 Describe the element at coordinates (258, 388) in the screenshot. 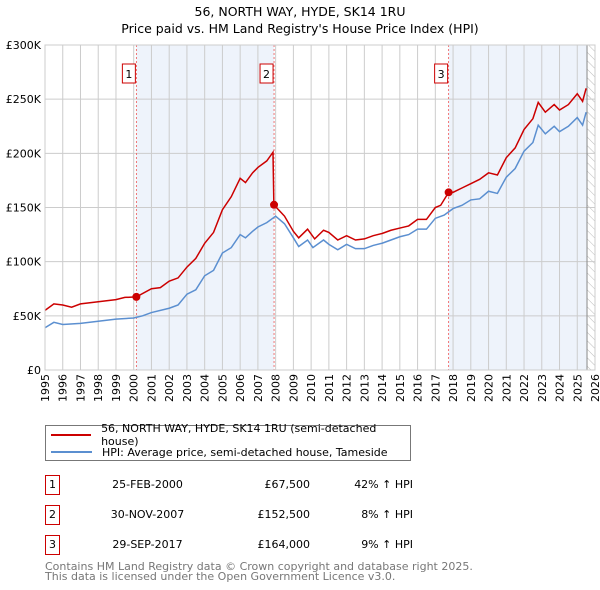

I see `x-tick-label: 2007` at that location.